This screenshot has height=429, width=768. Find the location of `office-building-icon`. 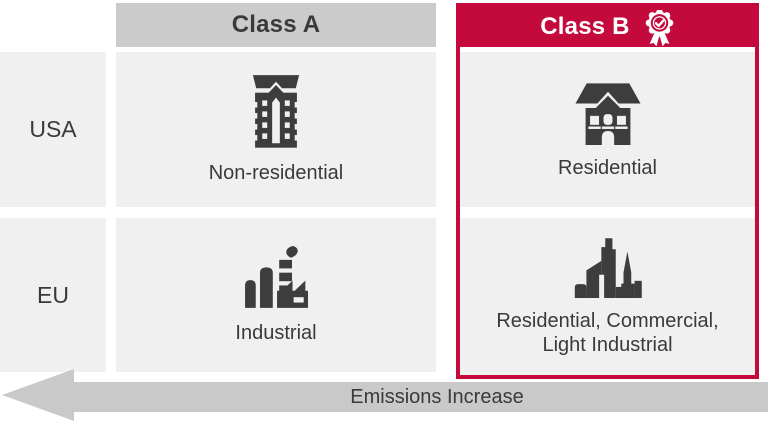

office-building-icon is located at coordinates (276, 111).